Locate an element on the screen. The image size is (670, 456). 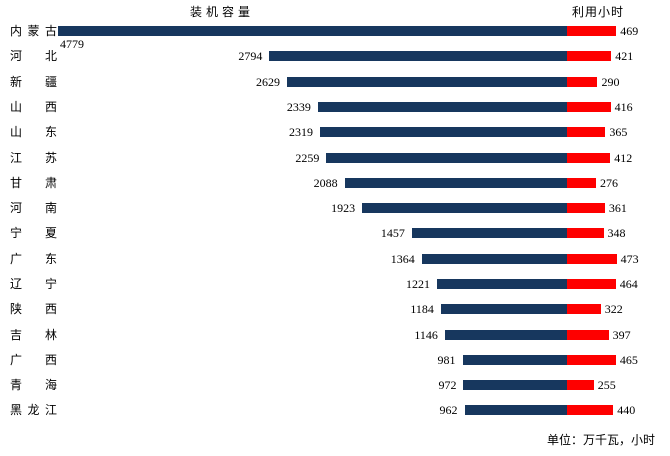
category-label: 山西 is located at coordinates (33, 107).